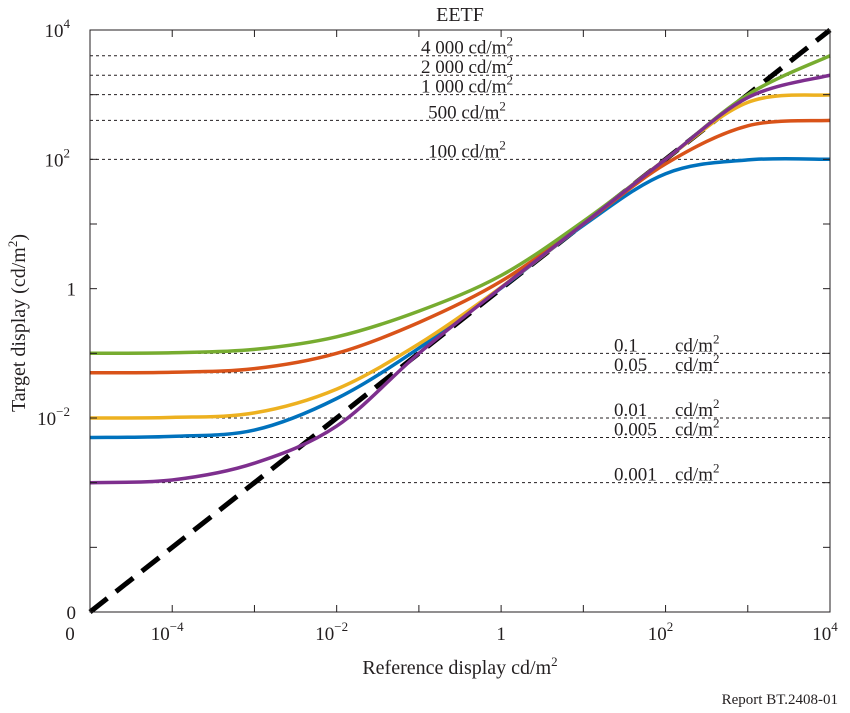 The height and width of the screenshot is (713, 850). What do you see at coordinates (667, 343) in the screenshot?
I see `reference-label-5: 0.1 cd/m2` at bounding box center [667, 343].